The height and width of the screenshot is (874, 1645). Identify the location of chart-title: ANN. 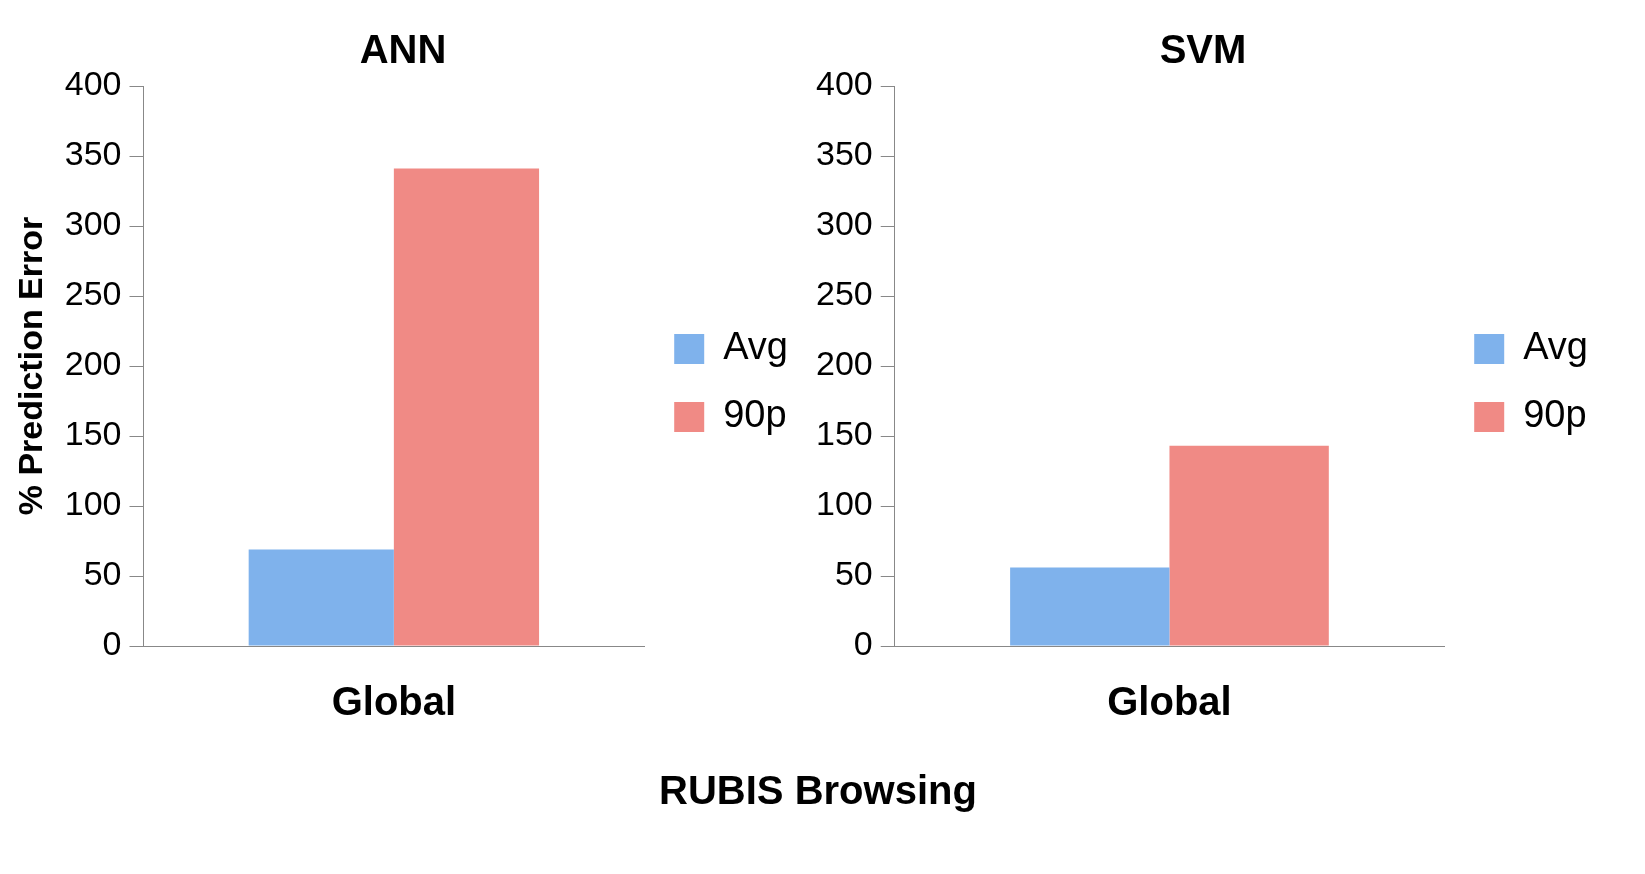
(403, 49).